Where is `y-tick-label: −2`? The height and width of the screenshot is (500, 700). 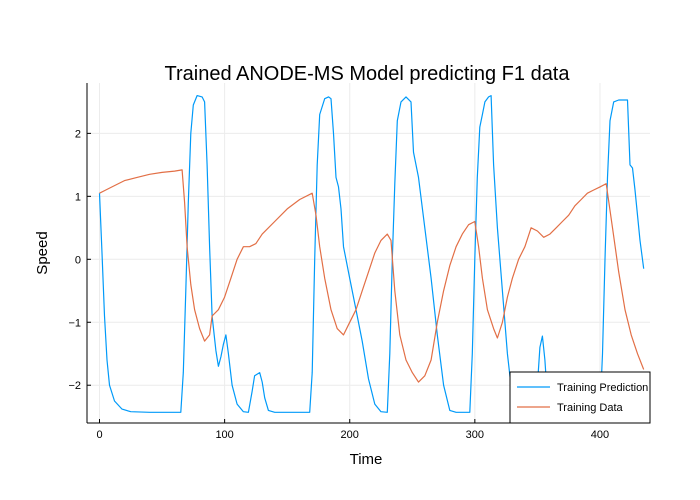
y-tick-label: −2 is located at coordinates (74, 386).